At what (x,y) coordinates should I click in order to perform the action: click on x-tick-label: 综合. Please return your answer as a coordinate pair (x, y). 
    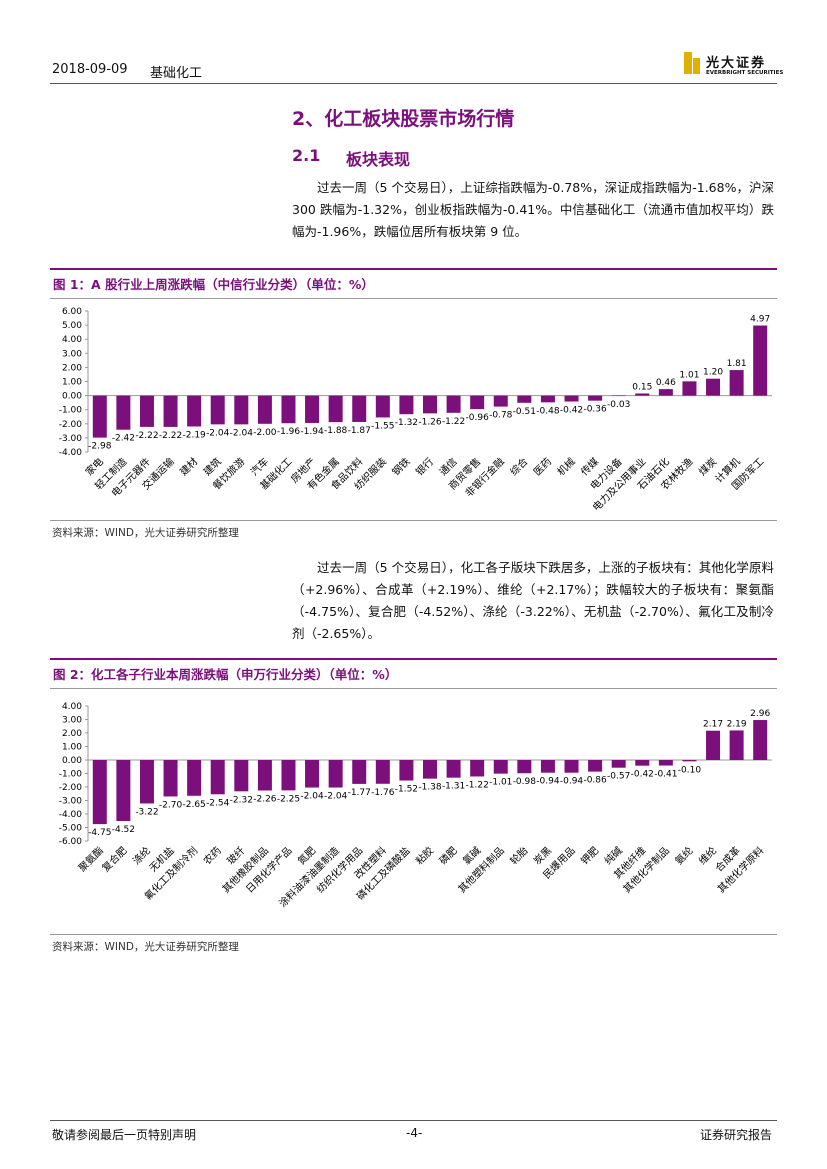
    Looking at the image, I should click on (518, 466).